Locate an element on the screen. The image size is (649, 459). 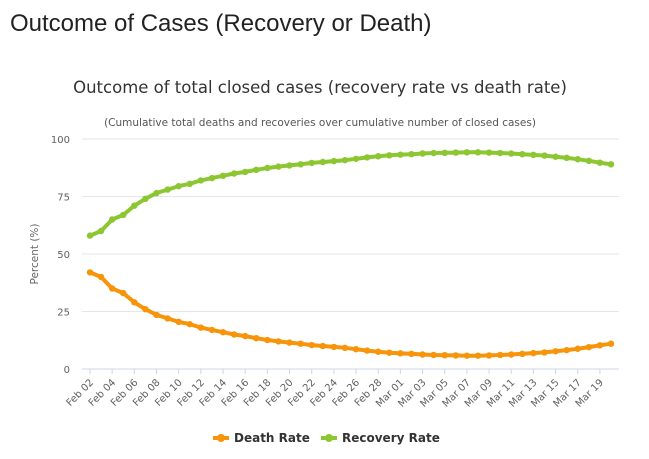
legend-item-death-rate: Death Rate is located at coordinates (261, 438).